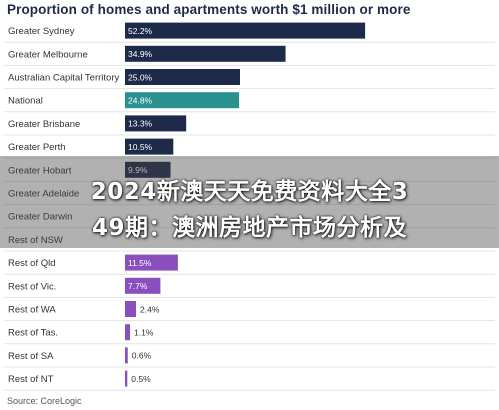 This screenshot has width=499, height=410. What do you see at coordinates (140, 101) in the screenshot?
I see `bar-value-label: 24.8%` at bounding box center [140, 101].